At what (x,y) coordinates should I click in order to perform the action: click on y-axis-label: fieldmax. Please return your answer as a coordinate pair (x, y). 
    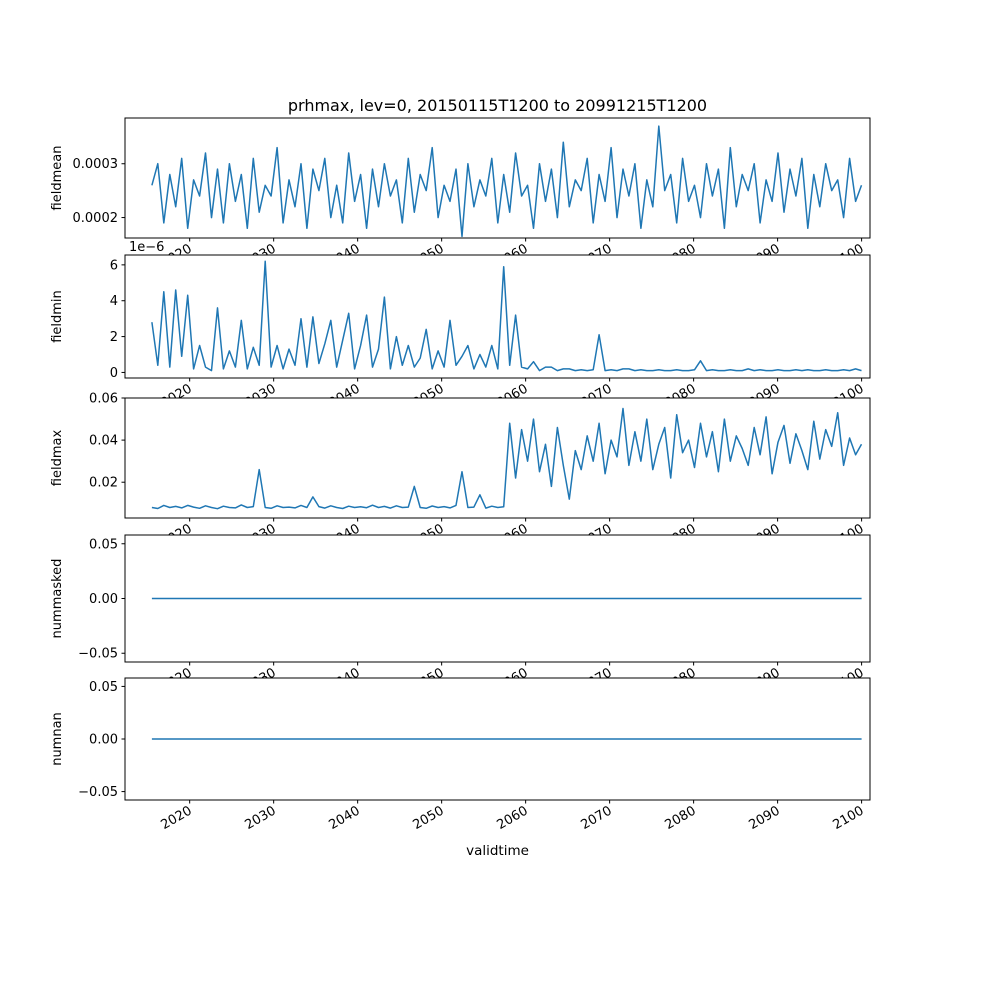
    Looking at the image, I should click on (57, 458).